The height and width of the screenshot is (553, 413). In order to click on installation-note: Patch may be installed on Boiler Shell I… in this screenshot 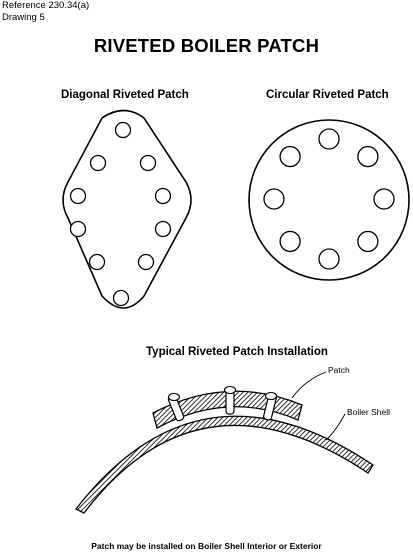, I will do `click(206, 546)`.